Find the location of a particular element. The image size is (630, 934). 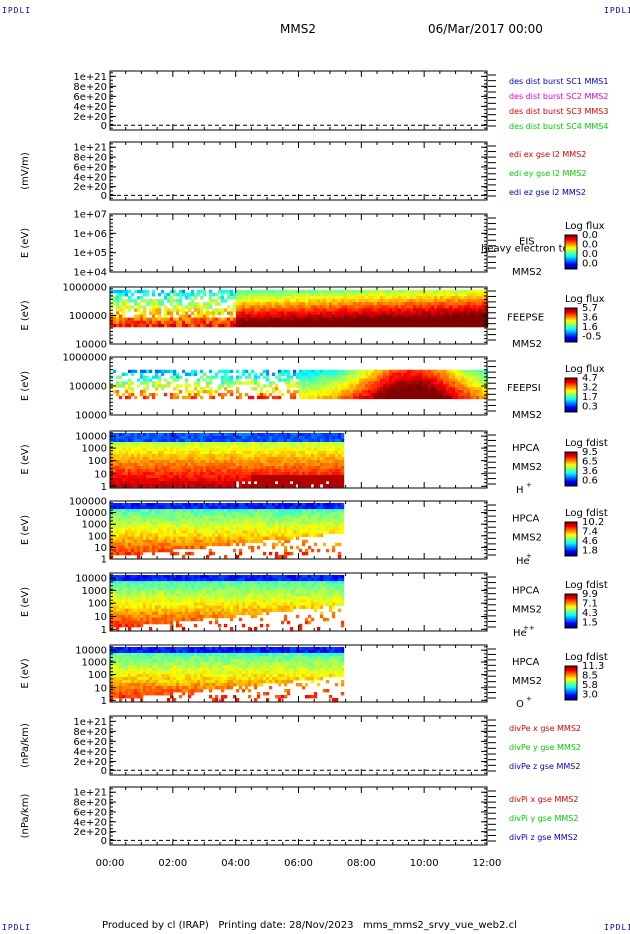

colorbar-tick-label: 3.2 is located at coordinates (590, 388).